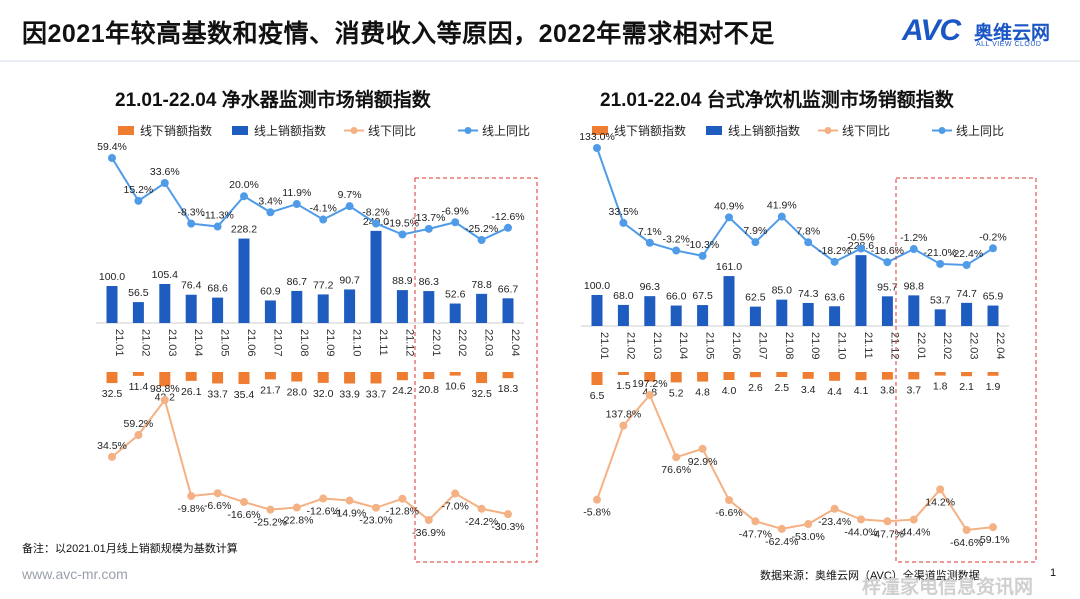  I want to click on online-bar-label-1-11: 95.7, so click(887, 287).